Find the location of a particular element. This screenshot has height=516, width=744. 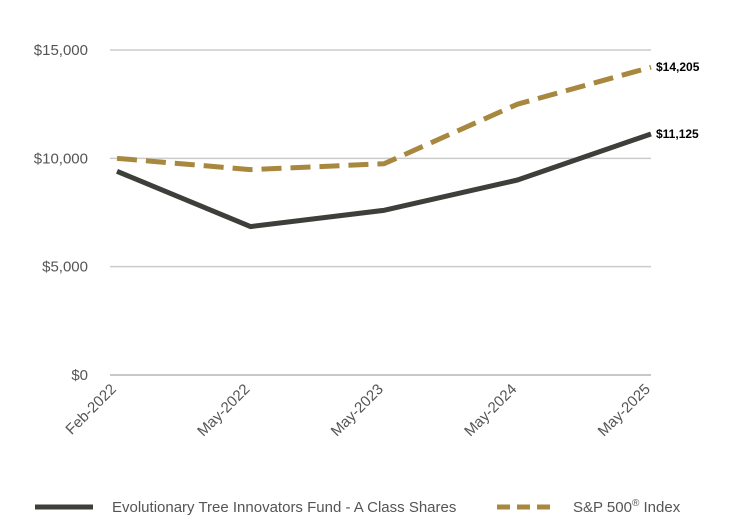

y-tick-label: $0 is located at coordinates (79, 375).